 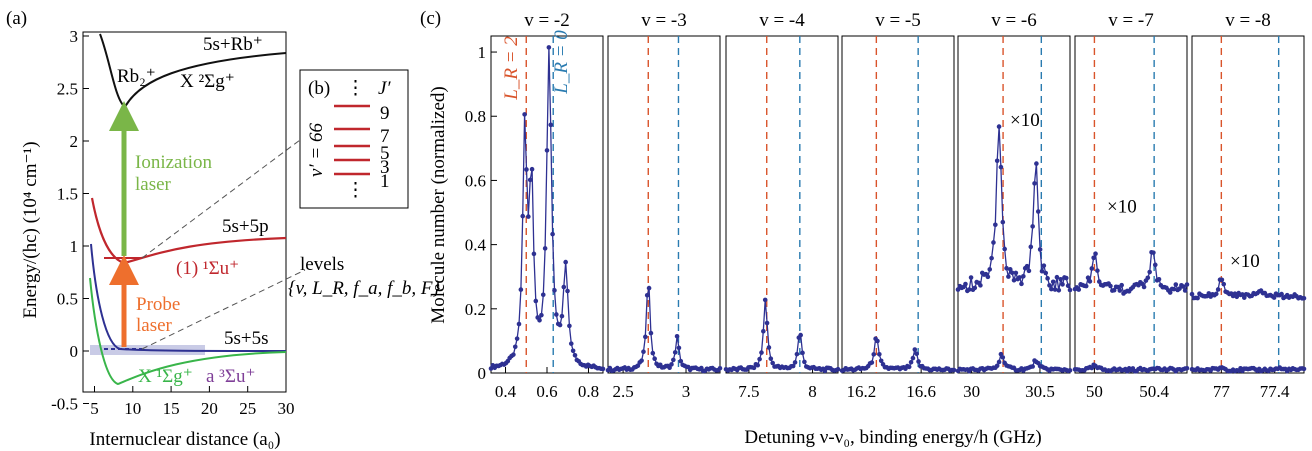 What do you see at coordinates (16, 18) in the screenshot?
I see `panel-a-label: (a)` at bounding box center [16, 18].